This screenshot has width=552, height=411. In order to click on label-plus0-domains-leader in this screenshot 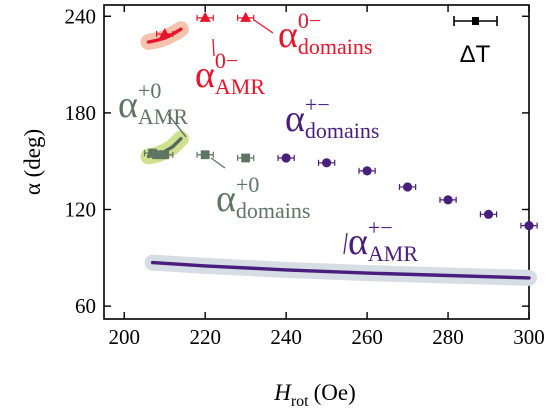, I will do `click(218, 163)`.